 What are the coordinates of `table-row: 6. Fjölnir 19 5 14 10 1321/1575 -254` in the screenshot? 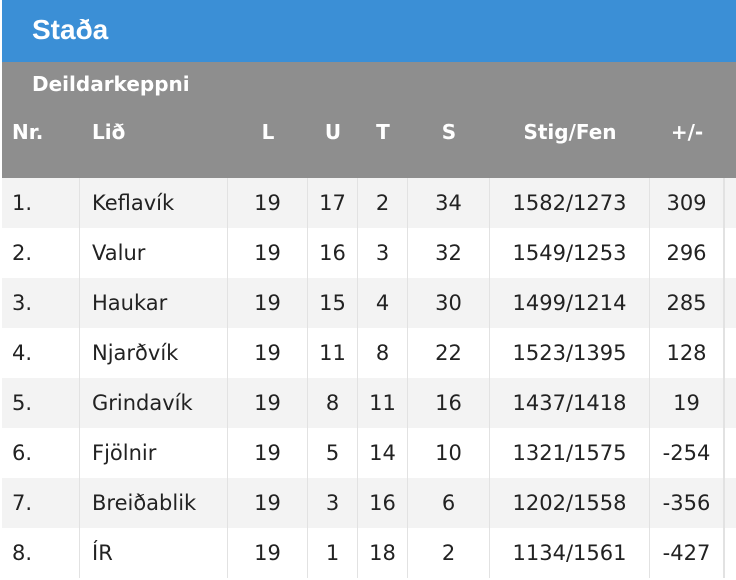 It's located at (369, 453).